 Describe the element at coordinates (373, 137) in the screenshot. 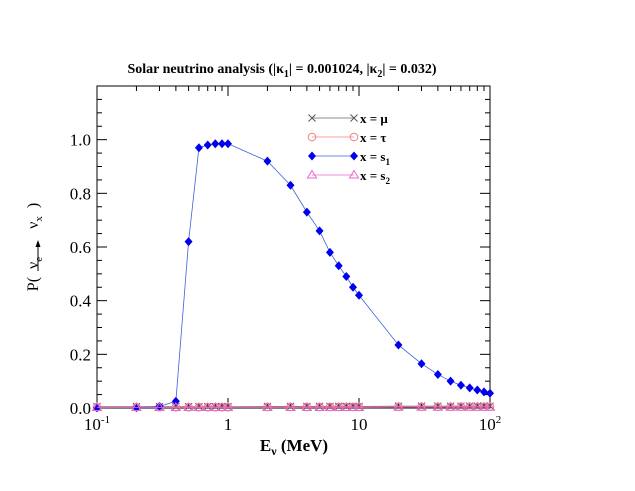

I see `legend-label: x = τ` at that location.